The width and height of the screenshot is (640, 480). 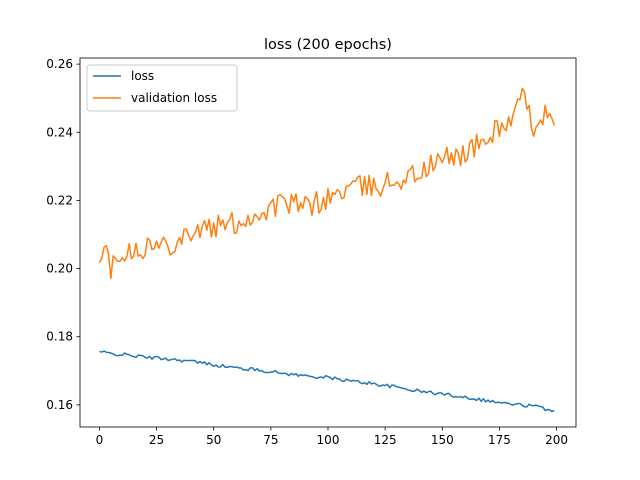 What do you see at coordinates (59, 64) in the screenshot?
I see `y-tick-label: 0.26` at bounding box center [59, 64].